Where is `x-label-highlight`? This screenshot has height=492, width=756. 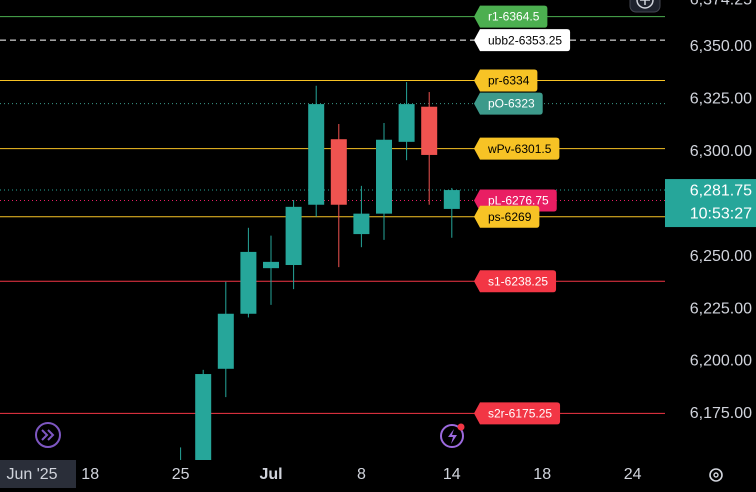
x-label-highlight is located at coordinates (38, 474).